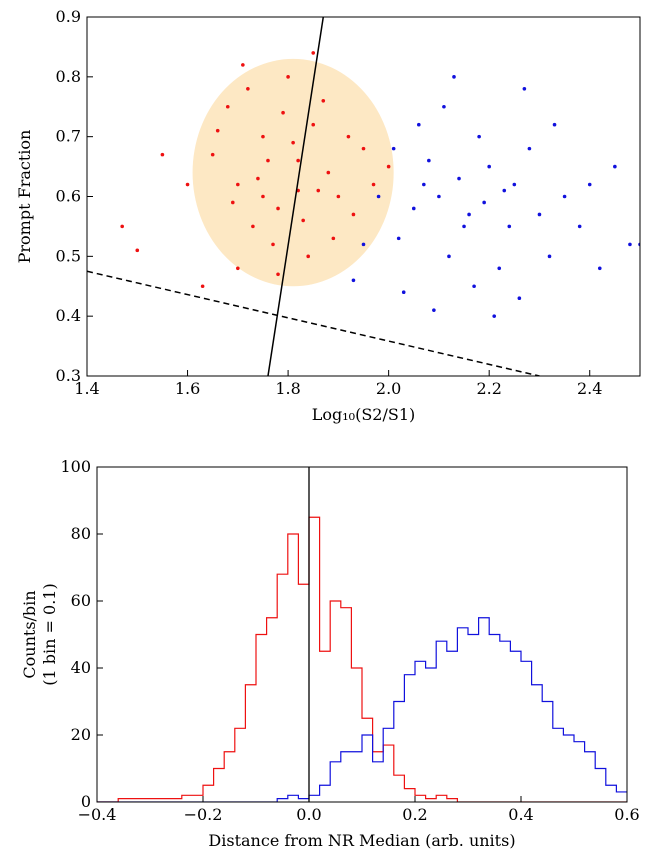  I want to click on y-tick-label: 0.9, so click(68, 16).